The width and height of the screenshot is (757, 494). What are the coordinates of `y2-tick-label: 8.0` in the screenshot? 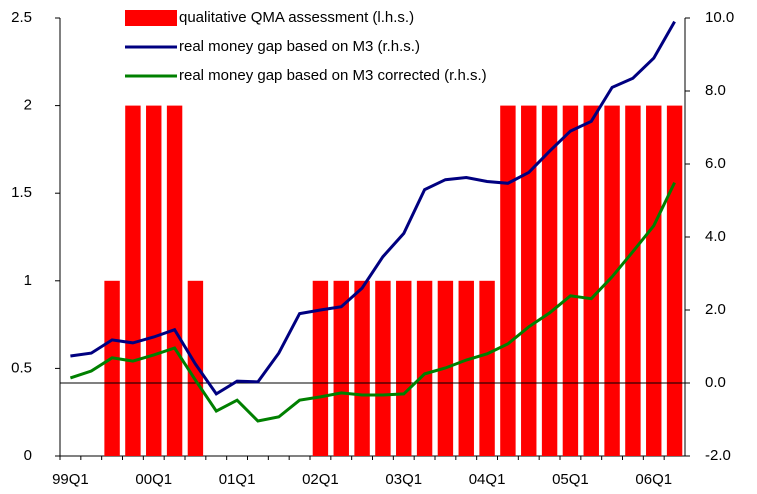 It's located at (715, 90).